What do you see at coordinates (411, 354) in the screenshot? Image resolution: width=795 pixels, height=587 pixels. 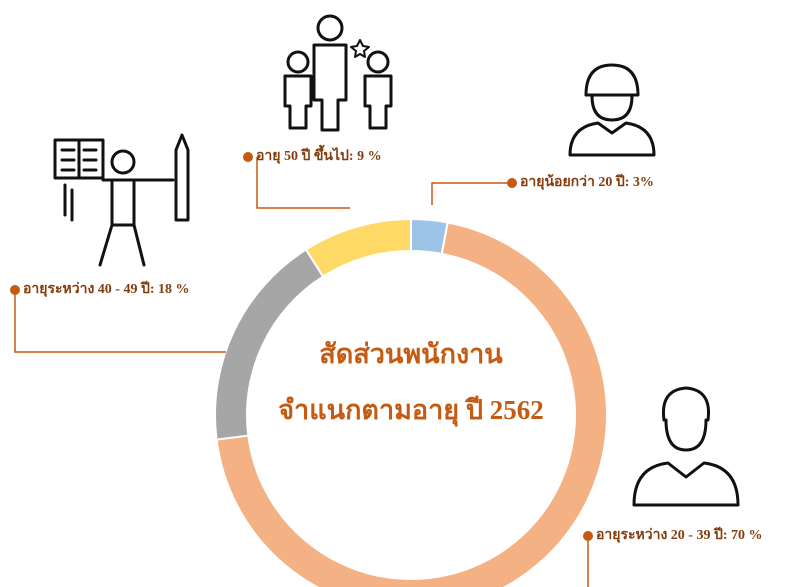 I see `chart-title: สัดส่วนพนักงาน` at bounding box center [411, 354].